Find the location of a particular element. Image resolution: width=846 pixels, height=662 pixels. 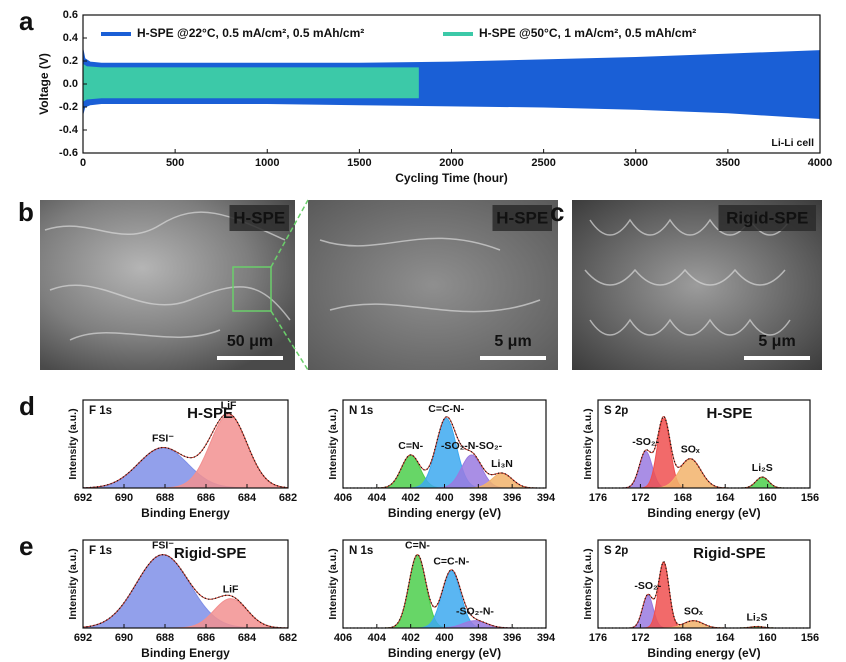

peak-label: -SO₂- is located at coordinates (645, 442).